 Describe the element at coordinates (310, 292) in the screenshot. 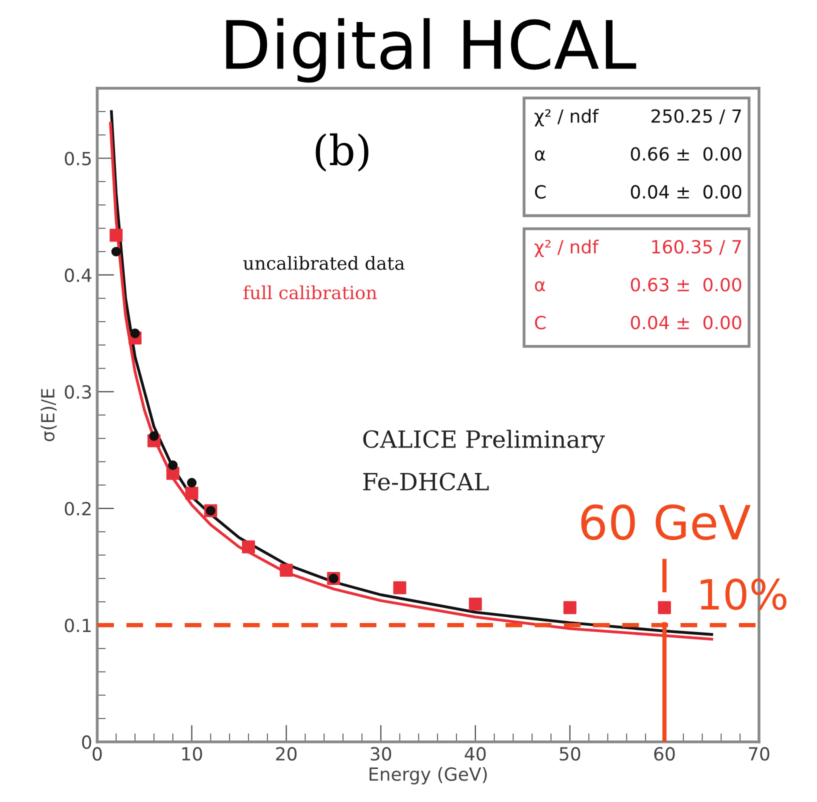

I see `text: full calibration` at that location.